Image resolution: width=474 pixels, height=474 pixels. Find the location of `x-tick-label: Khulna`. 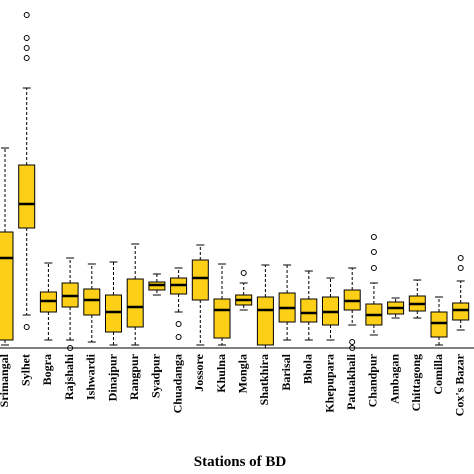

x-tick-label: Khulna is located at coordinates (221, 373).